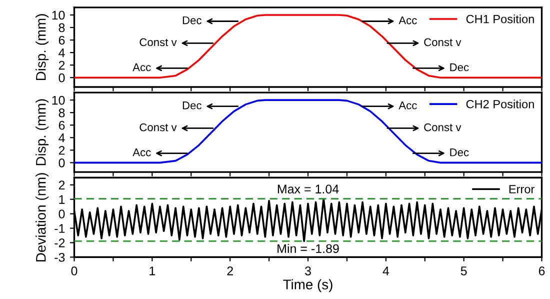 The width and height of the screenshot is (550, 299). I want to click on y-tick-label: -1, so click(59, 228).